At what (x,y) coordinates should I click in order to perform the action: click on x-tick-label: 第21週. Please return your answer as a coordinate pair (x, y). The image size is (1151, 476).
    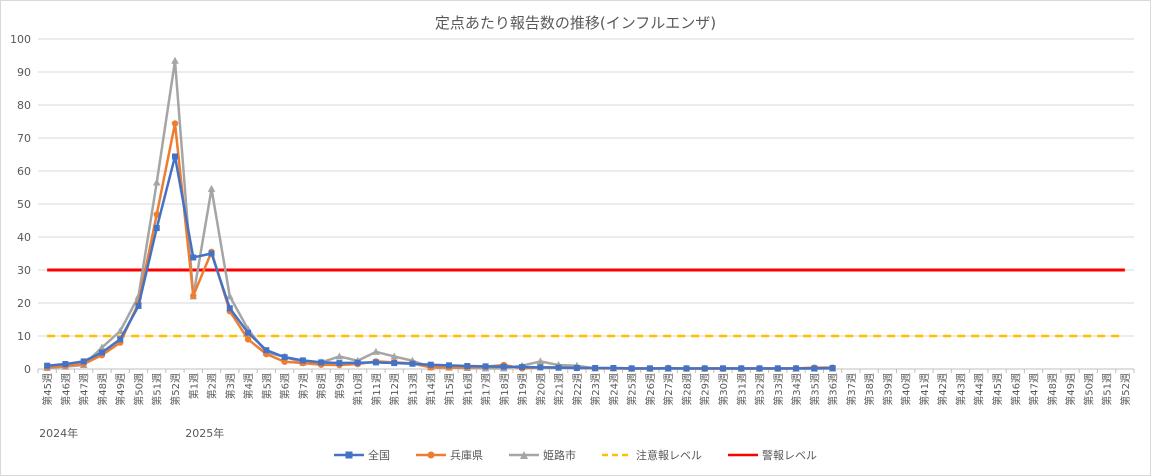
    Looking at the image, I should click on (559, 389).